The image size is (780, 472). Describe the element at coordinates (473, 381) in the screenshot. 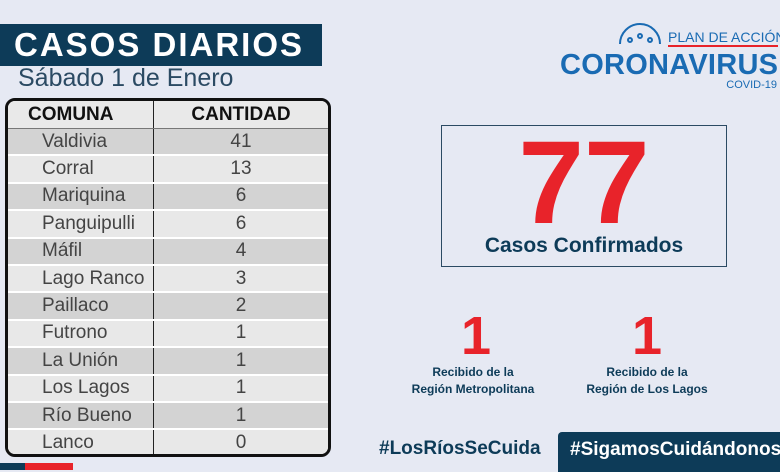

I see `transfer-rm-label: Recibido de la Región Metropolitana` at that location.